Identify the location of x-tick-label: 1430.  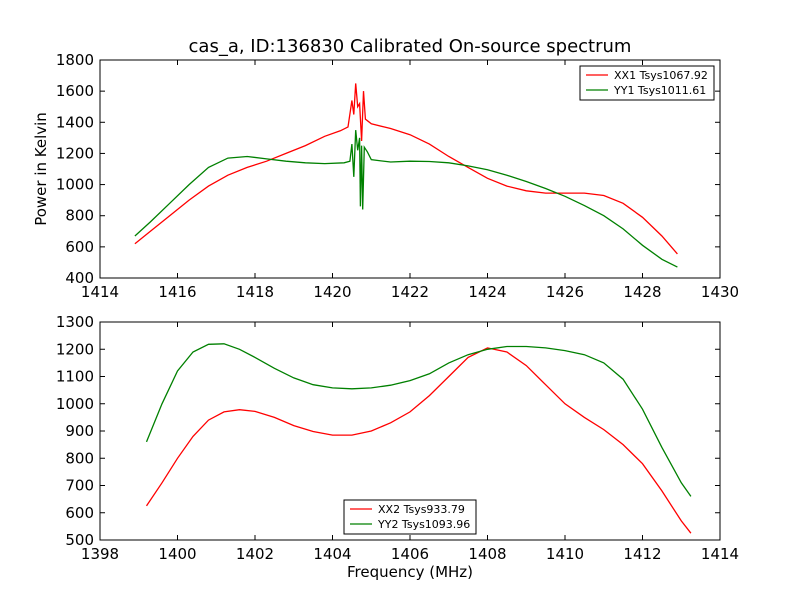
(720, 292).